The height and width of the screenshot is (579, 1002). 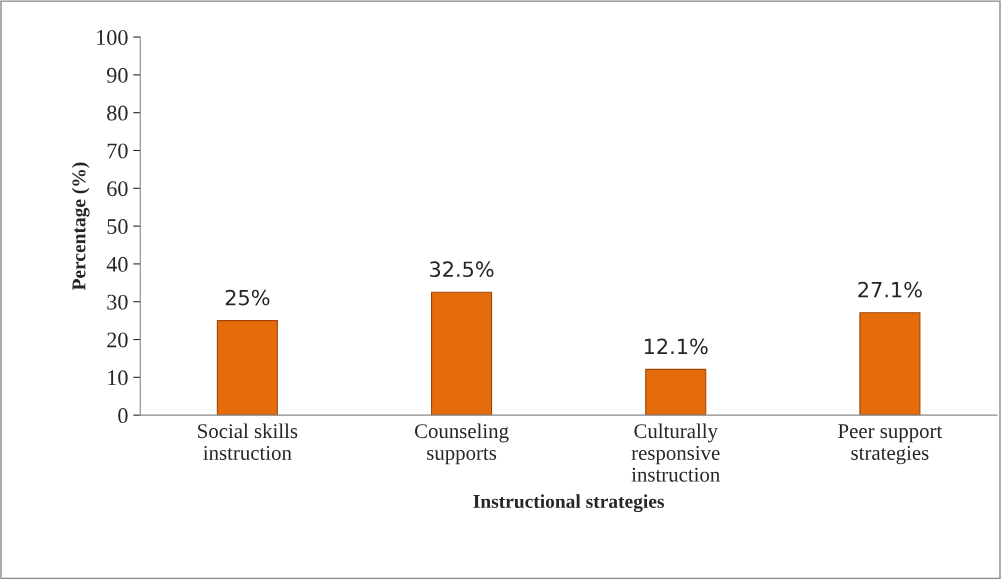 What do you see at coordinates (890, 444) in the screenshot?
I see `x-tick-label: Peer support strategies` at bounding box center [890, 444].